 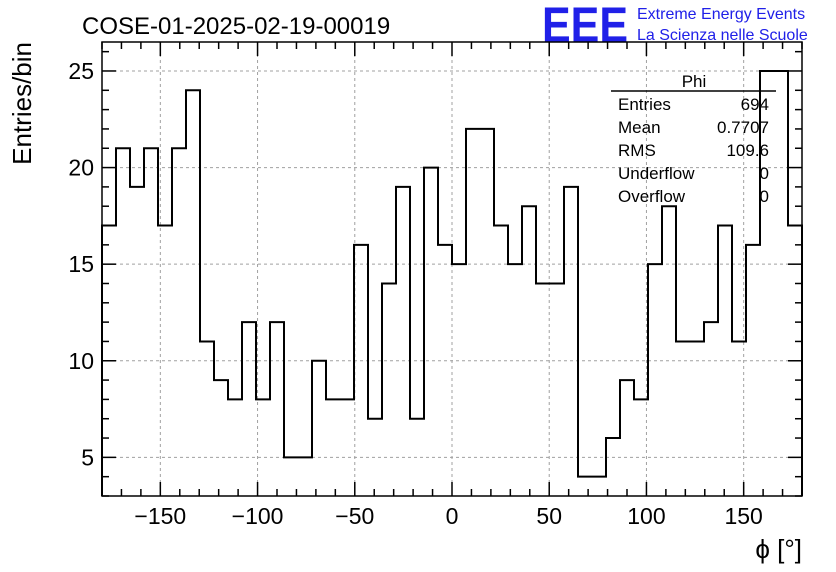 I want to click on y-tick-label: 25, so click(x=81, y=71).